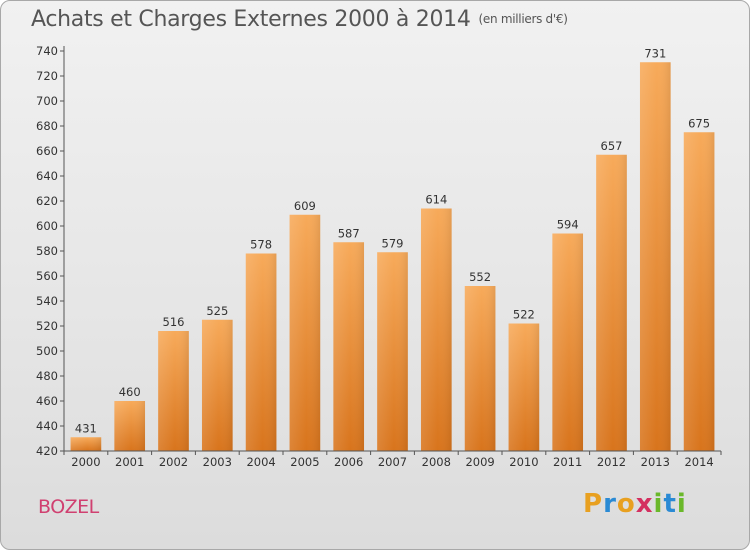 The height and width of the screenshot is (550, 750). I want to click on bar-shade-2002, so click(173, 391).